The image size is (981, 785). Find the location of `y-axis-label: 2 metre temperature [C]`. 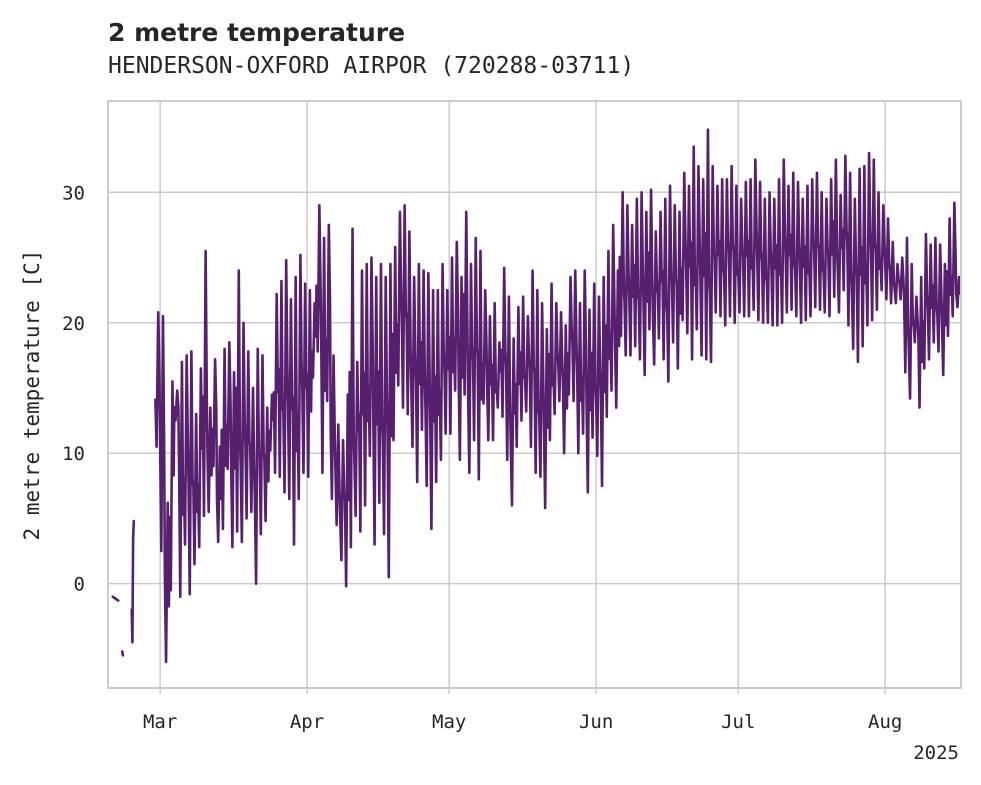

y-axis-label: 2 metre temperature [C] is located at coordinates (32, 395).